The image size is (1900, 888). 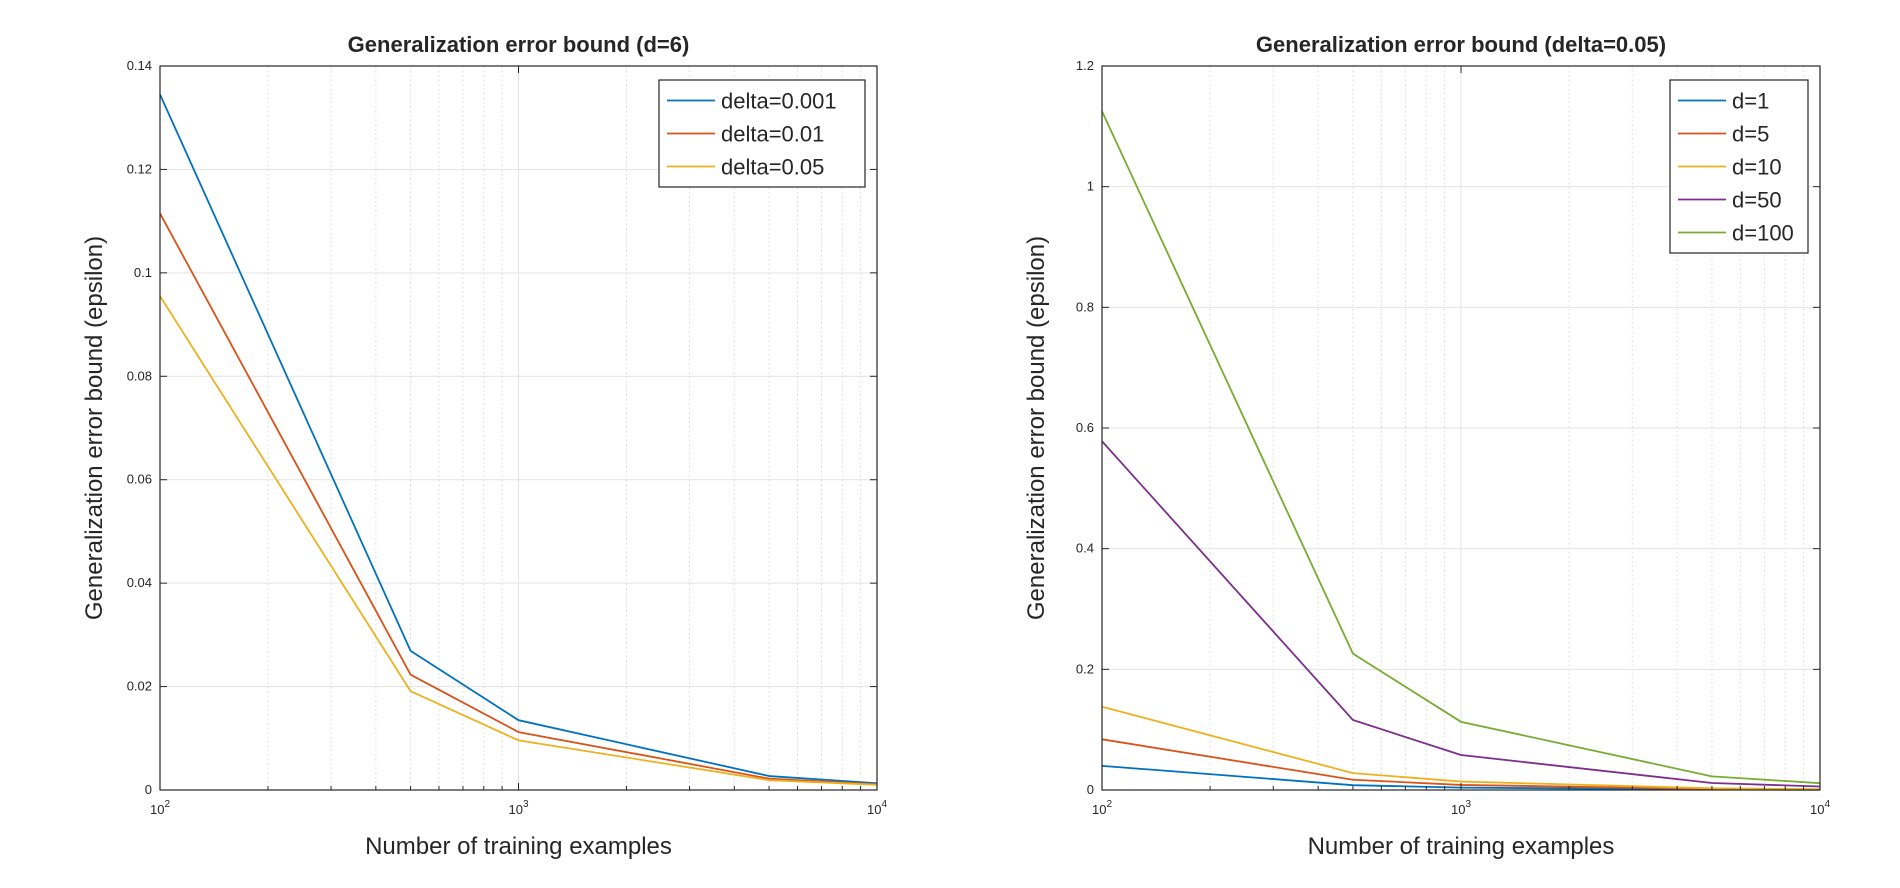 I want to click on legend-entry-label: d=5, so click(x=1750, y=134).